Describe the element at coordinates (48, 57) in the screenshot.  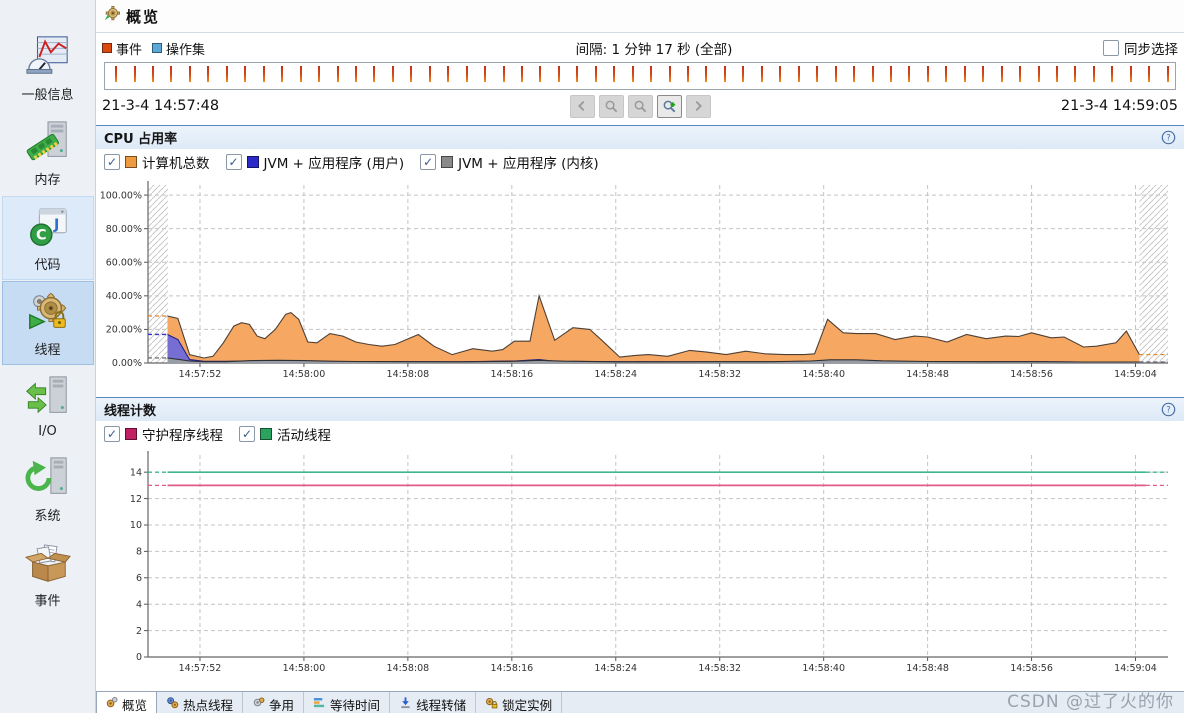
I see `general-info-icon` at that location.